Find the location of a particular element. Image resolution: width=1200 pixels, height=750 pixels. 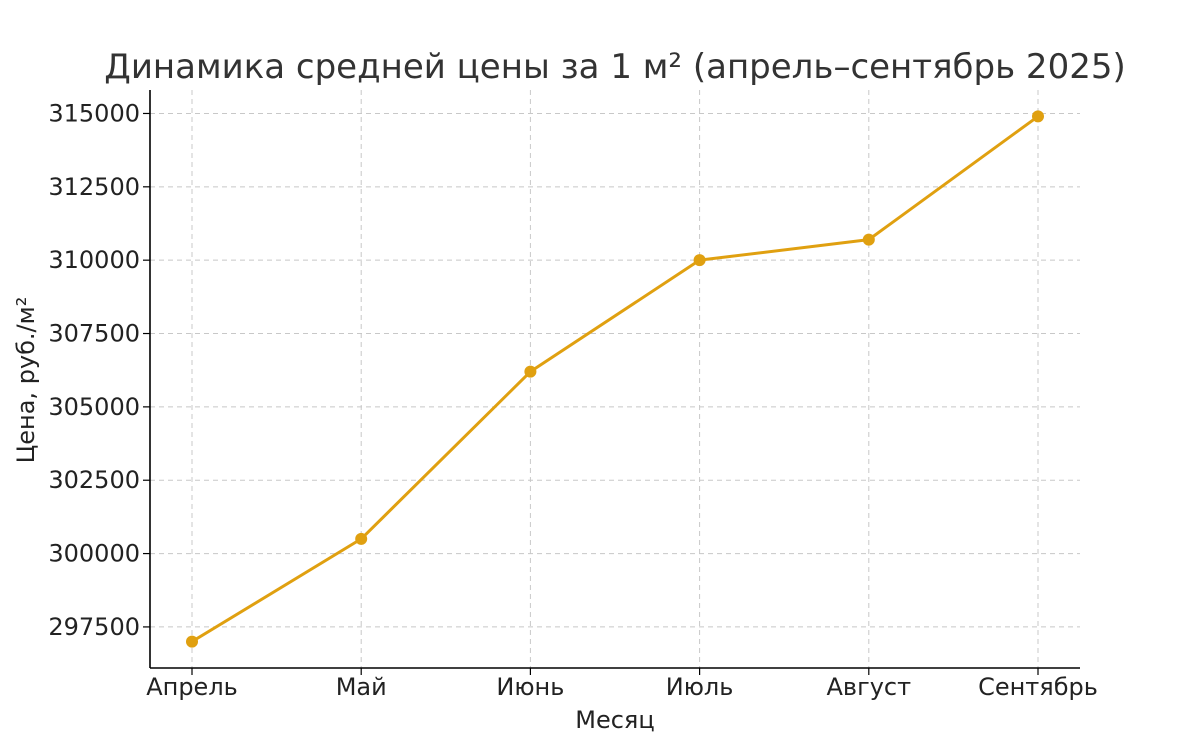

y-tick-label: 297500 is located at coordinates (94, 627).